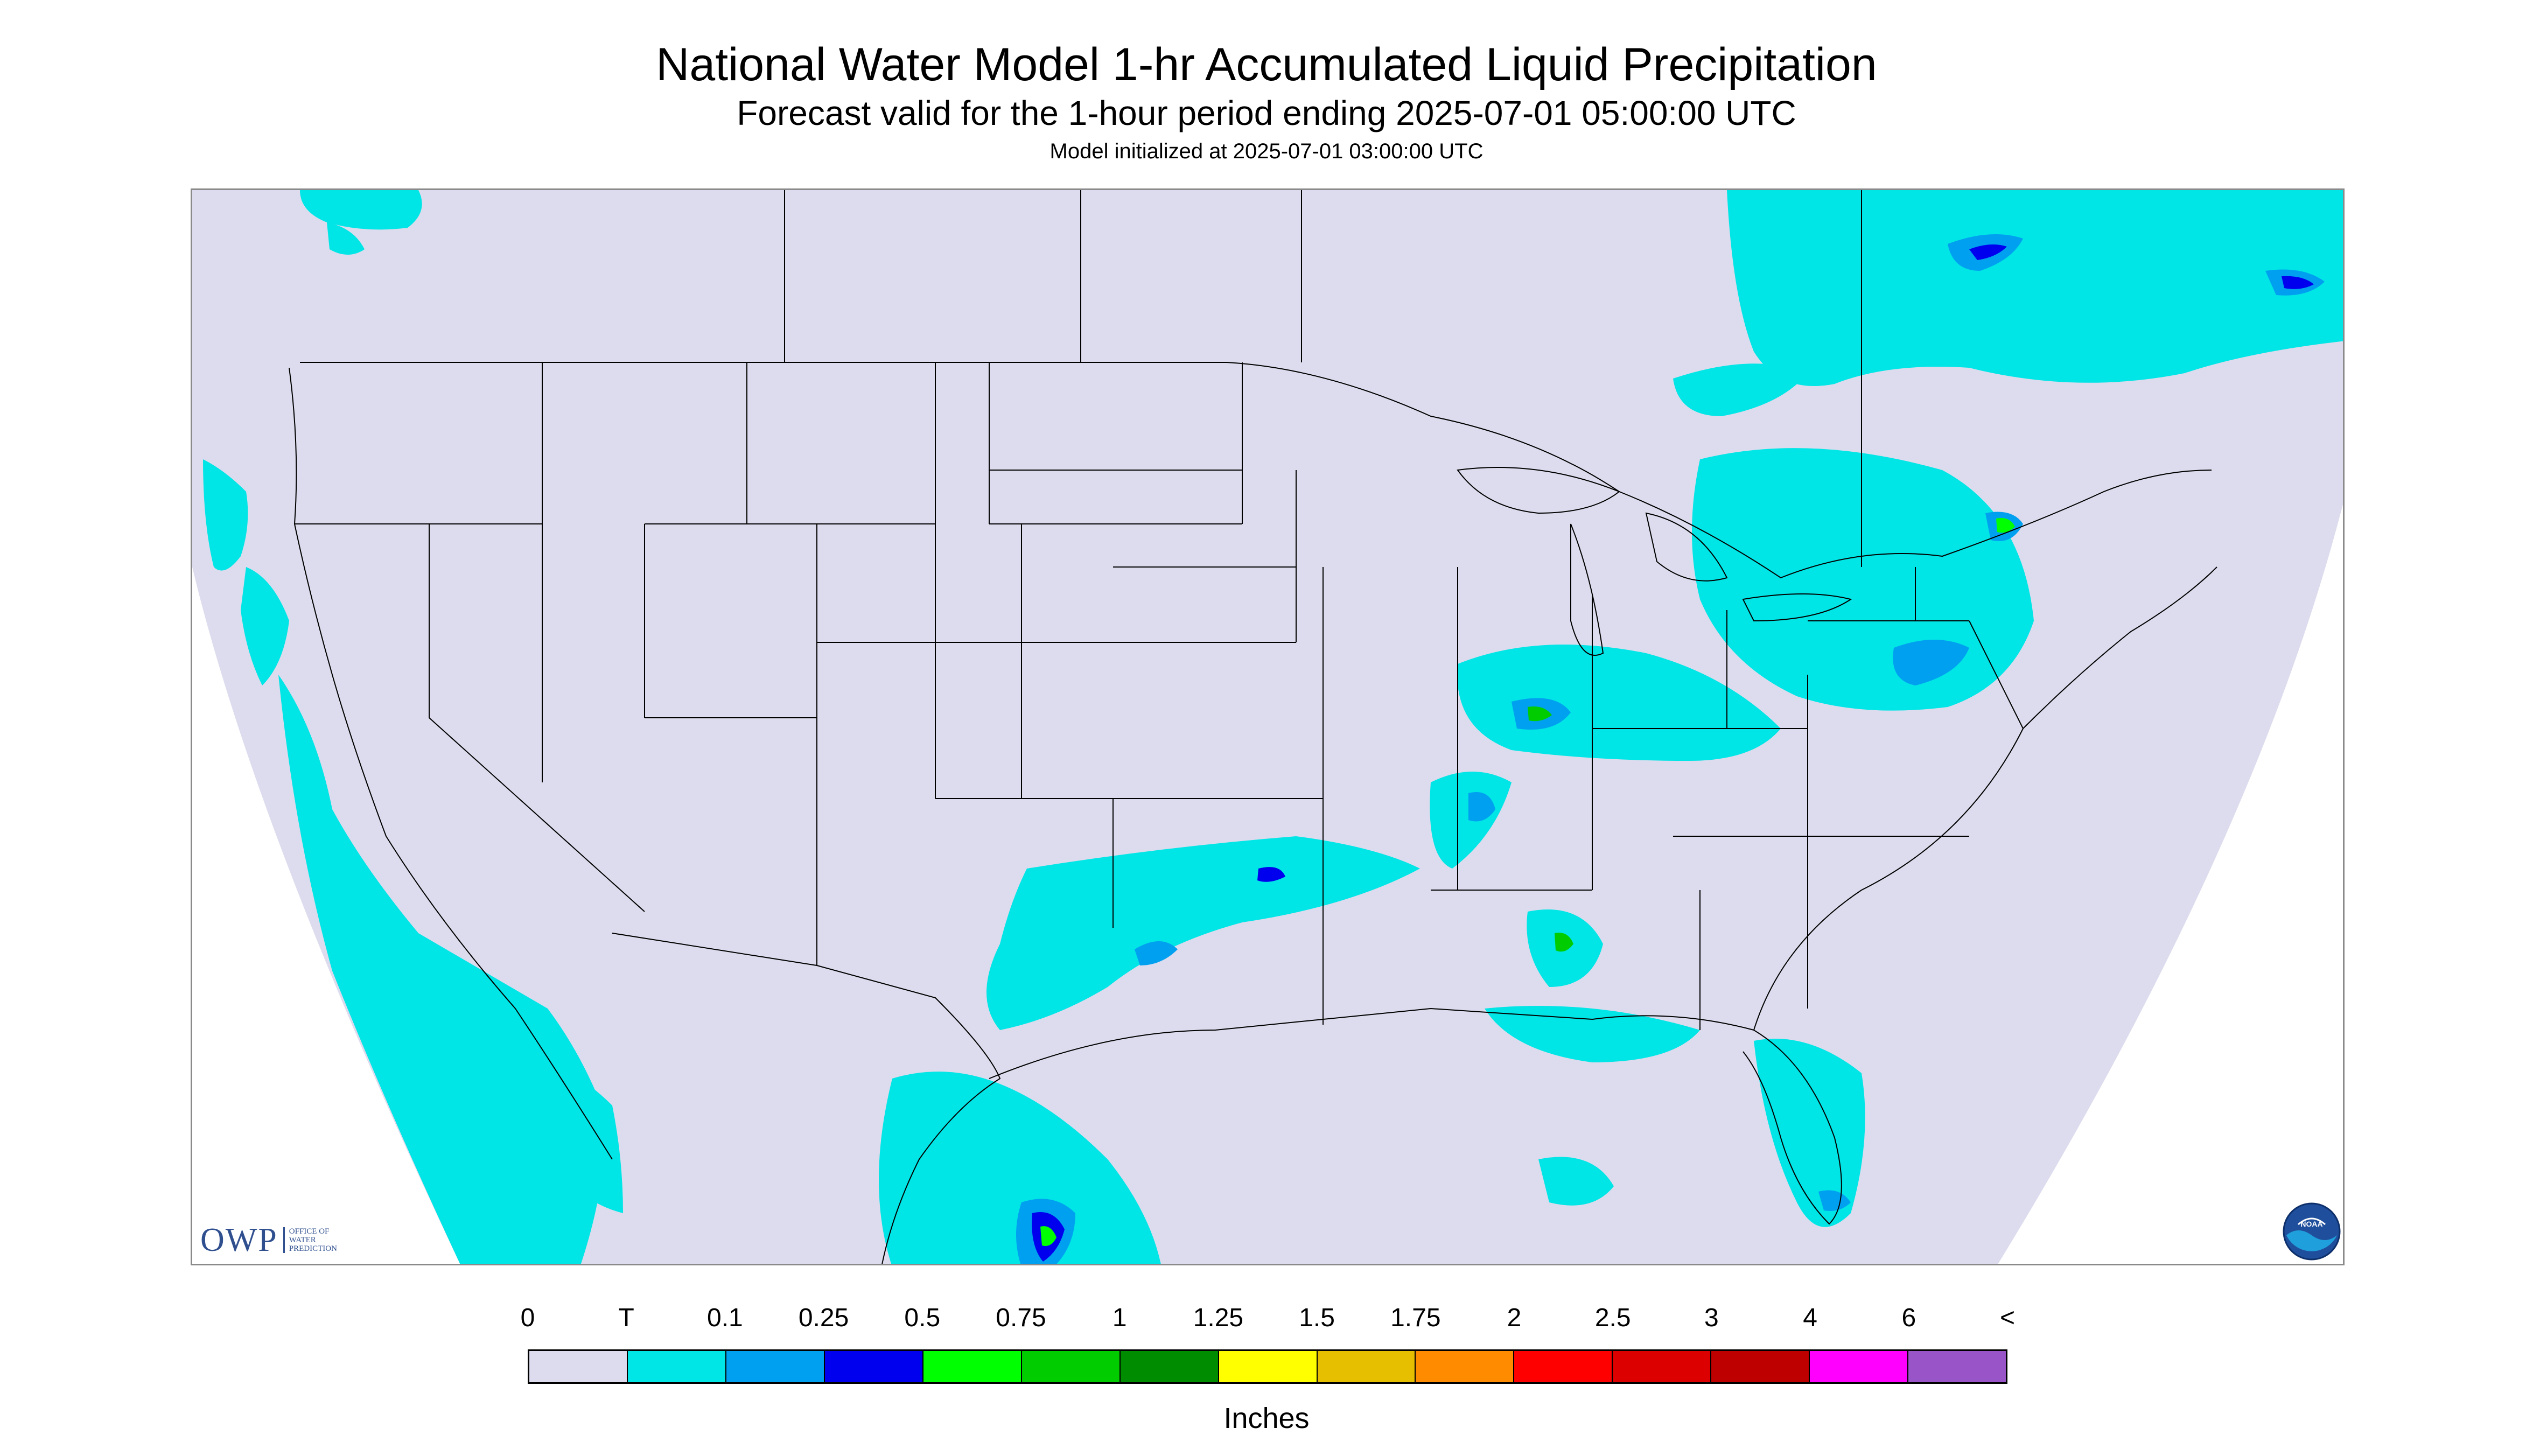 The width and height of the screenshot is (2533, 1456). Describe the element at coordinates (1711, 1318) in the screenshot. I see `legend-label: 3` at that location.